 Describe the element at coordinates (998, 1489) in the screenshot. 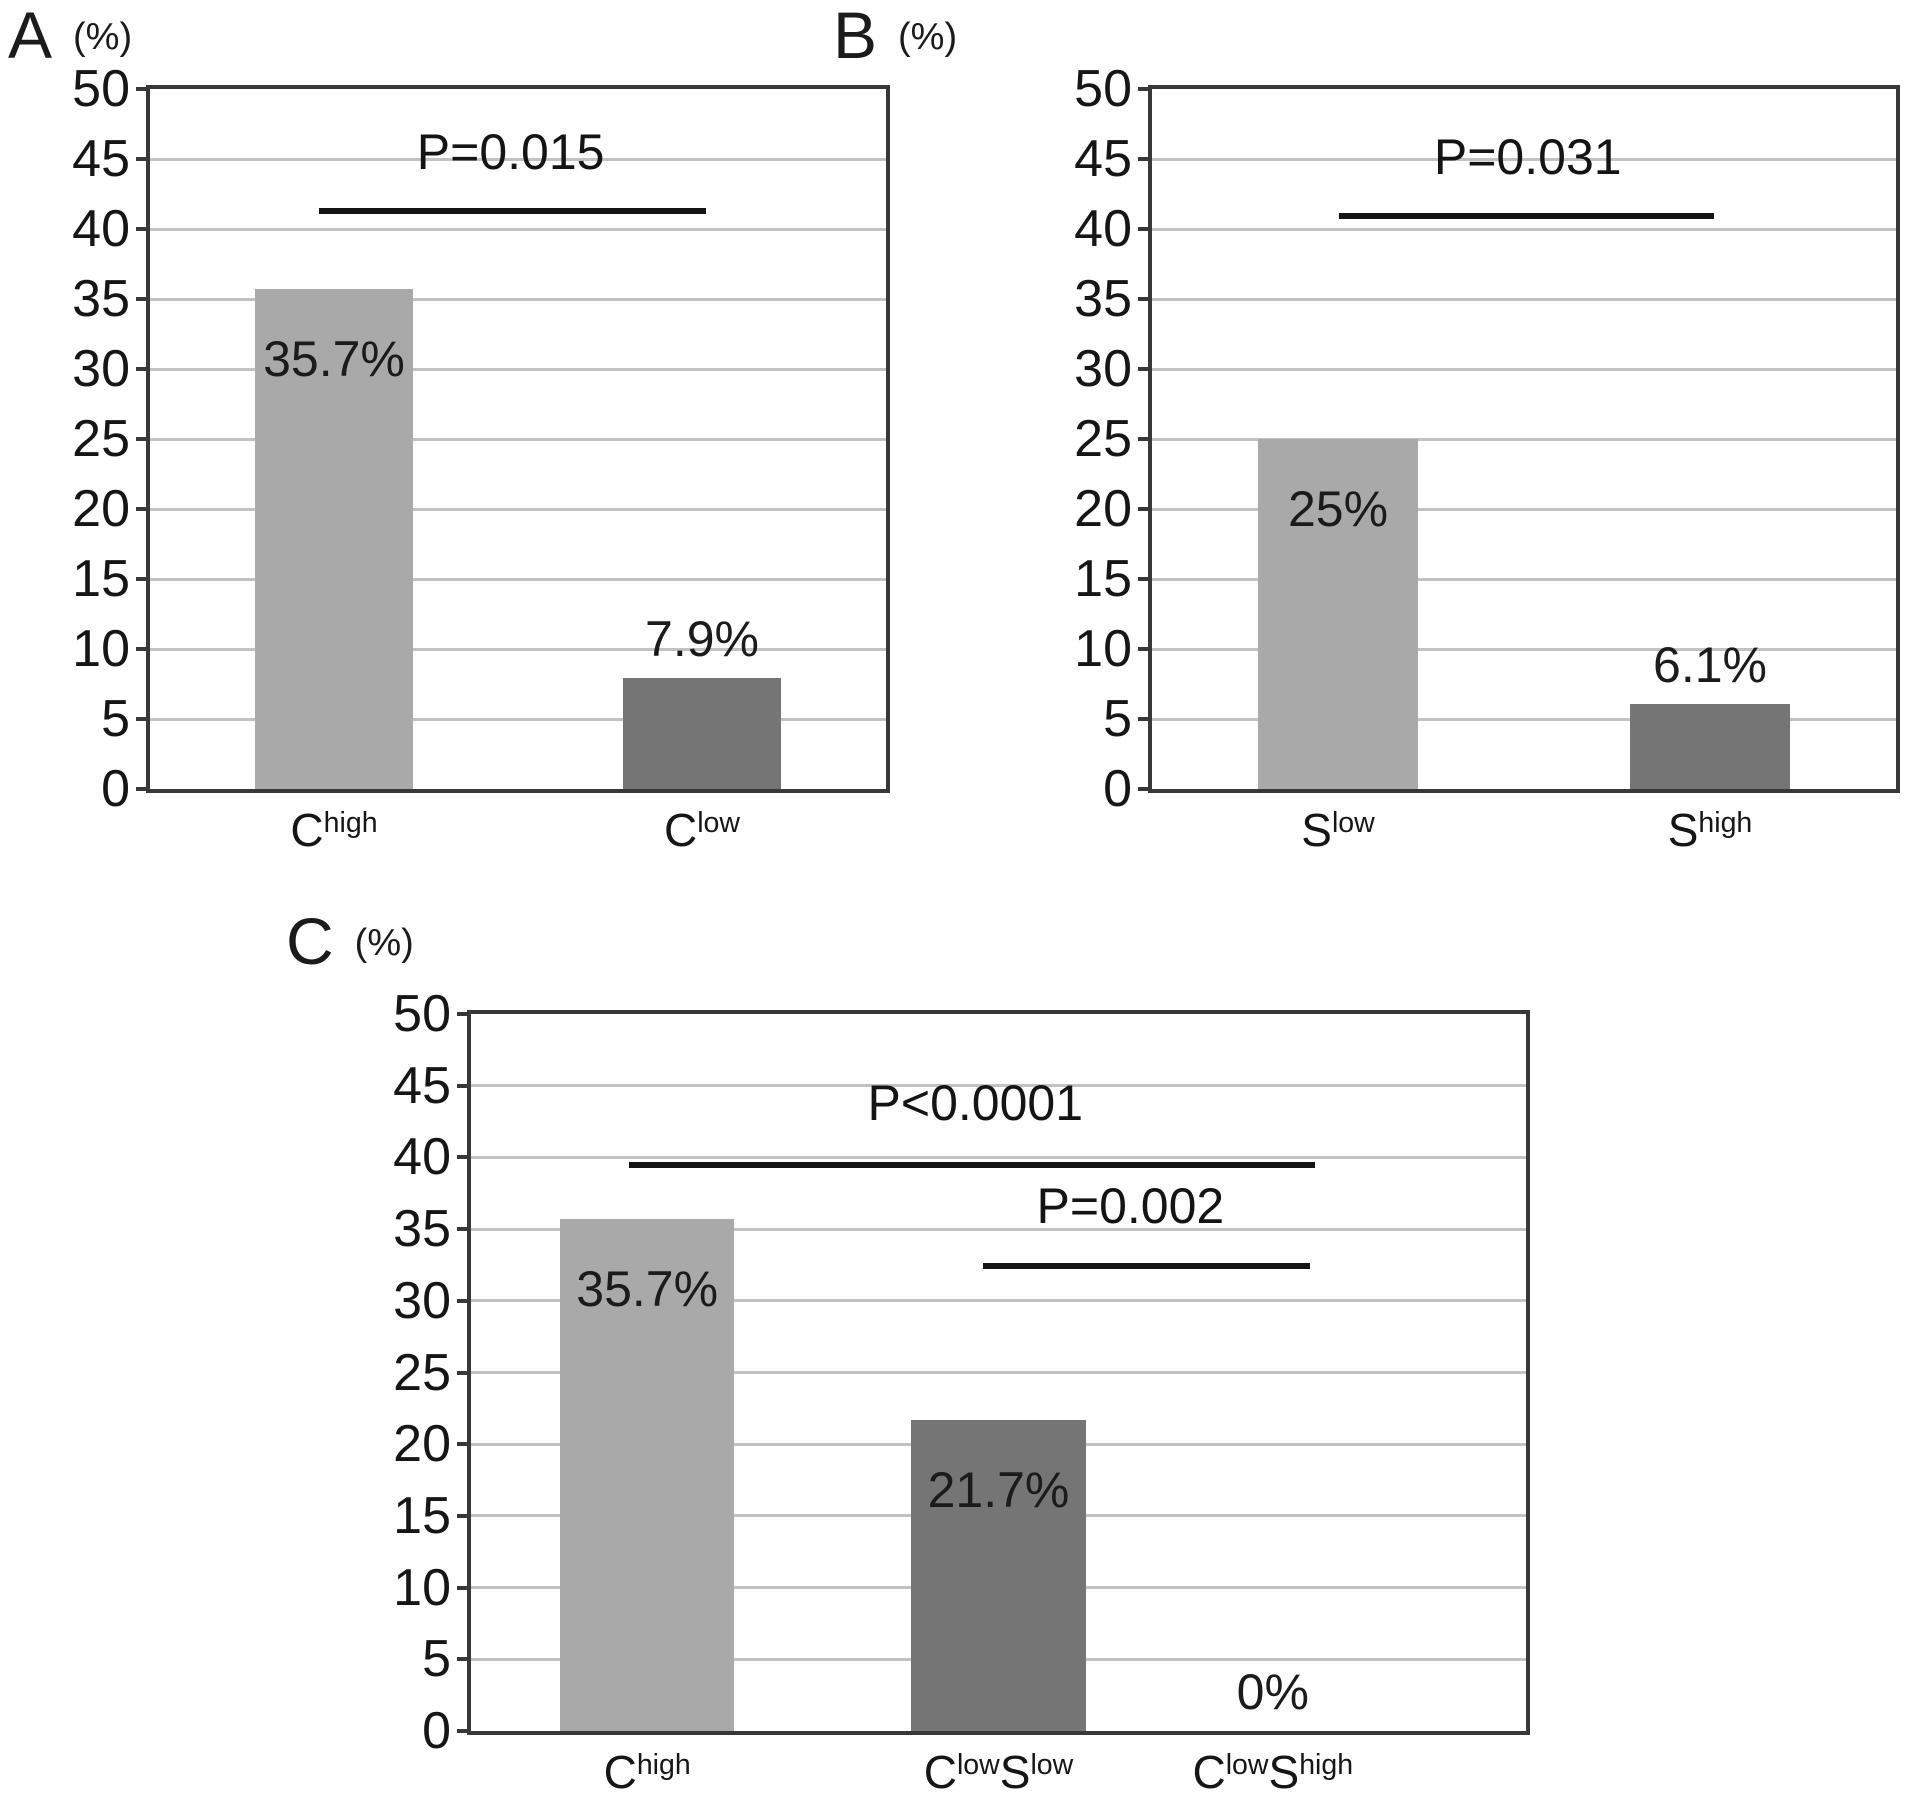

I see `value-label: 21.7%` at that location.